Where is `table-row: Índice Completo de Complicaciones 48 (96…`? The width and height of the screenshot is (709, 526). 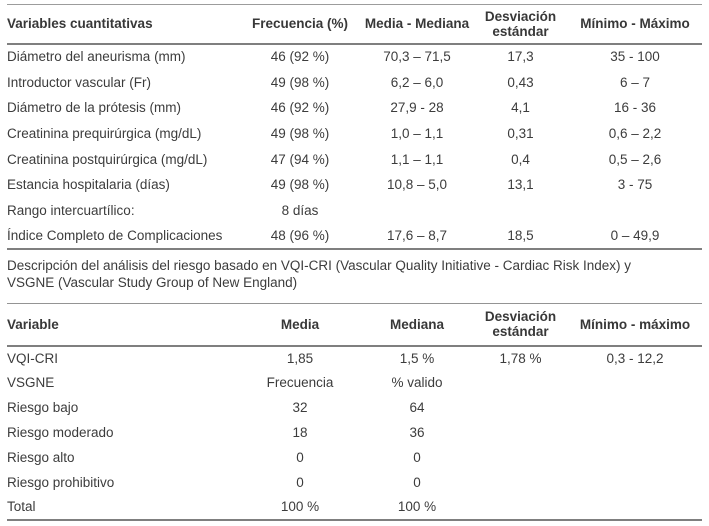
table-row: Índice Completo de Complicaciones 48 (96… is located at coordinates (354, 236).